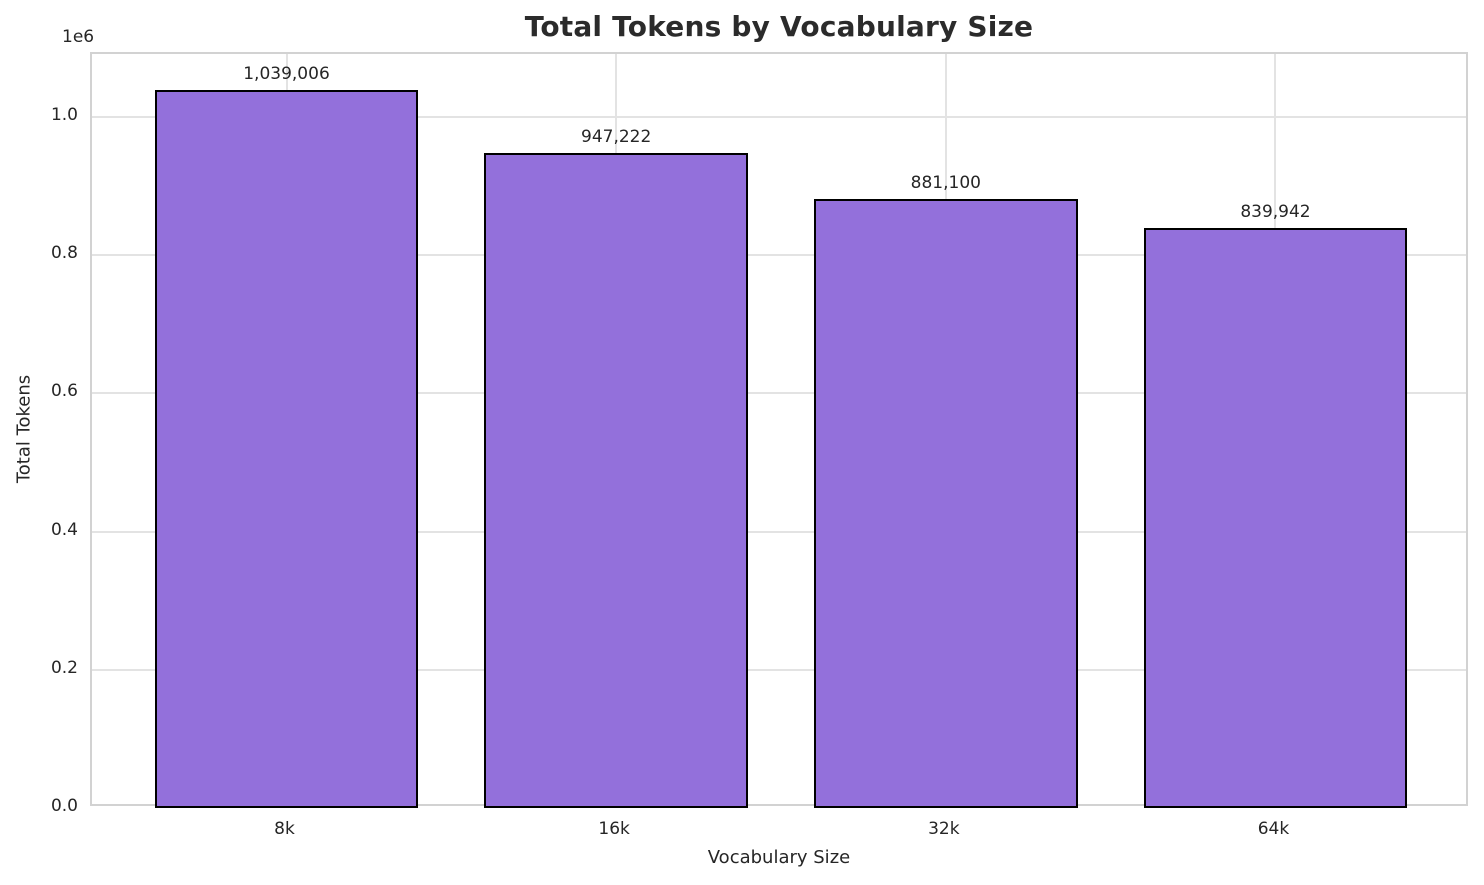 This screenshot has width=1484, height=885. I want to click on y-tick-label: 0.4, so click(64, 529).